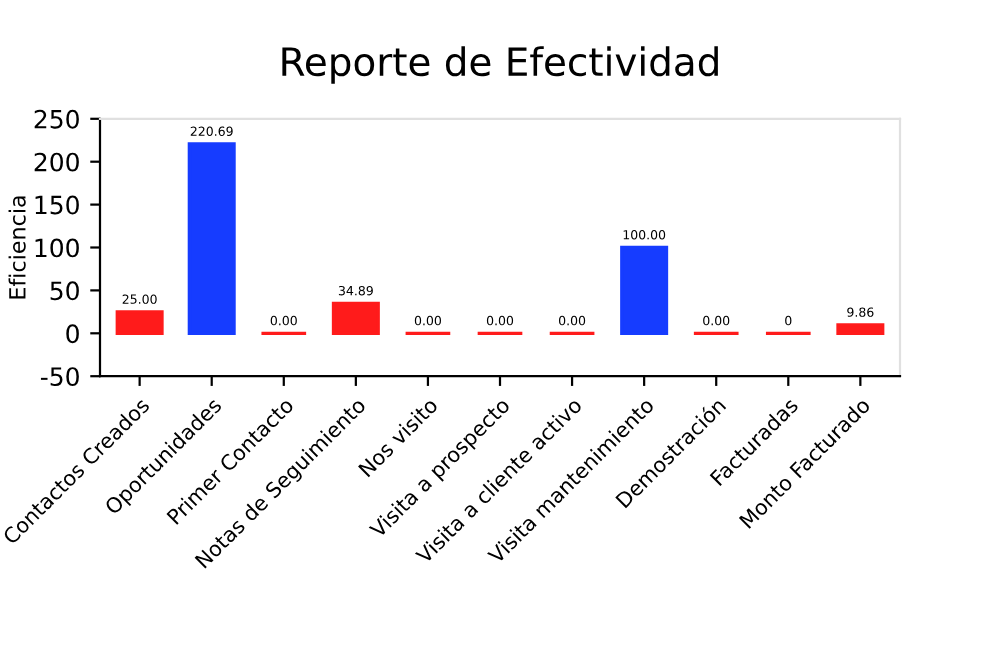  Describe the element at coordinates (56, 119) in the screenshot. I see `y-tick-label: 250` at that location.